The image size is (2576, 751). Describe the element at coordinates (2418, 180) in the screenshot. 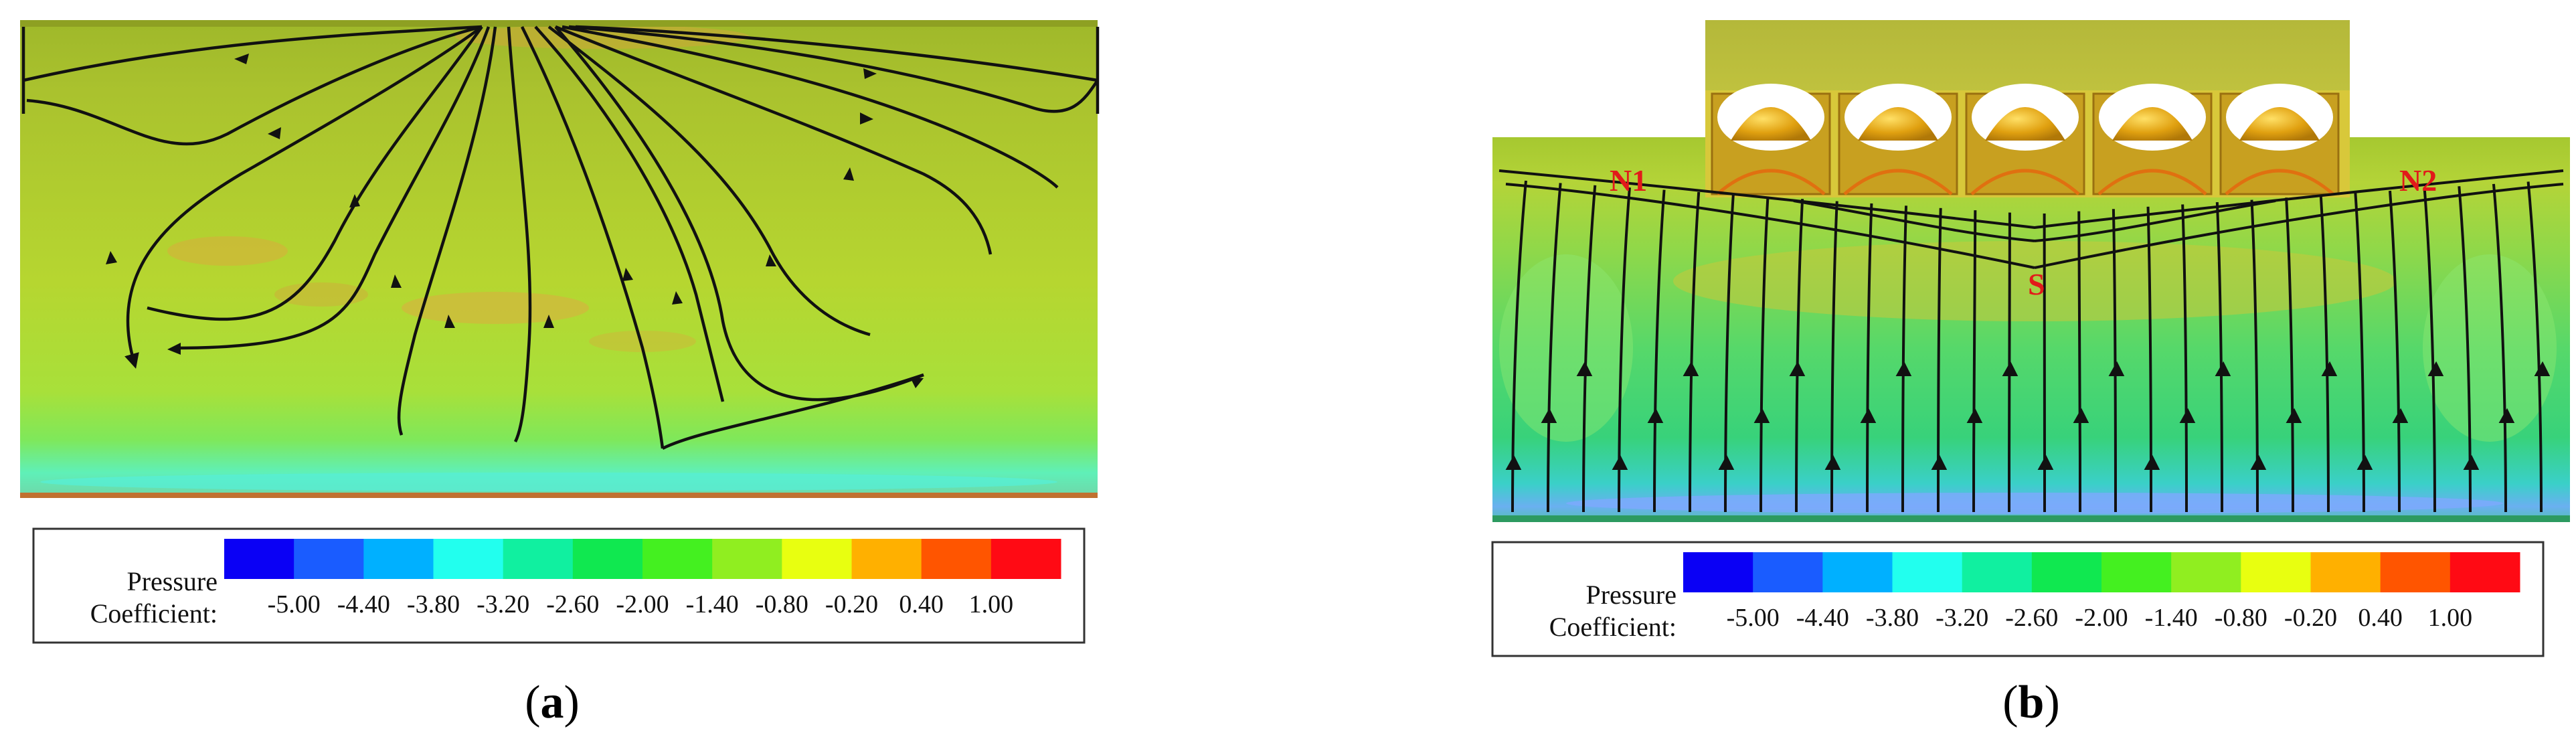

I see `label-n2: N2` at that location.